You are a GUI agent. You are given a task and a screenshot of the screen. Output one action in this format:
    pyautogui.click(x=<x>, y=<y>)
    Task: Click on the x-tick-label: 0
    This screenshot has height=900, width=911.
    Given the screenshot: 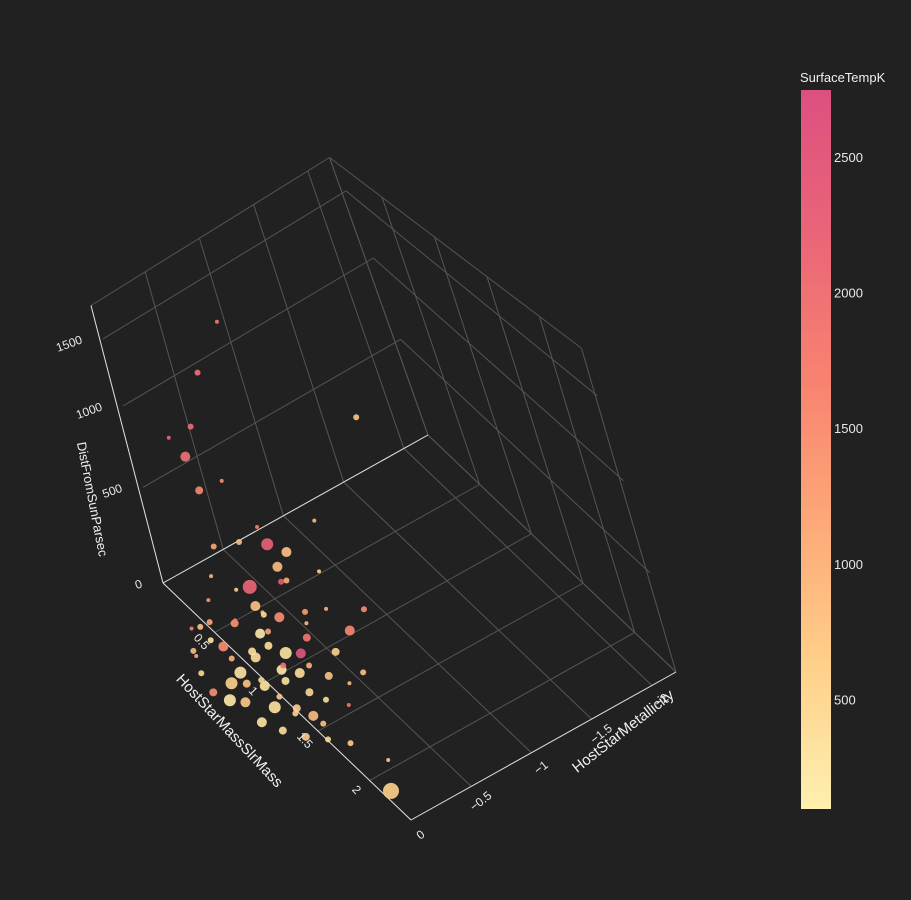 What is the action you would take?
    pyautogui.click(x=421, y=834)
    